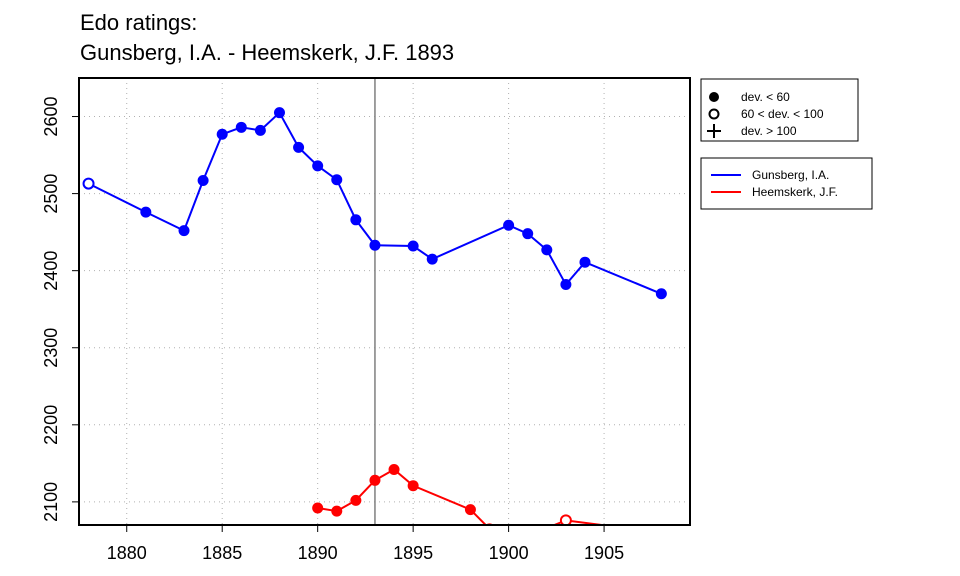  Describe the element at coordinates (509, 553) in the screenshot. I see `x-tick-label: 1900` at that location.